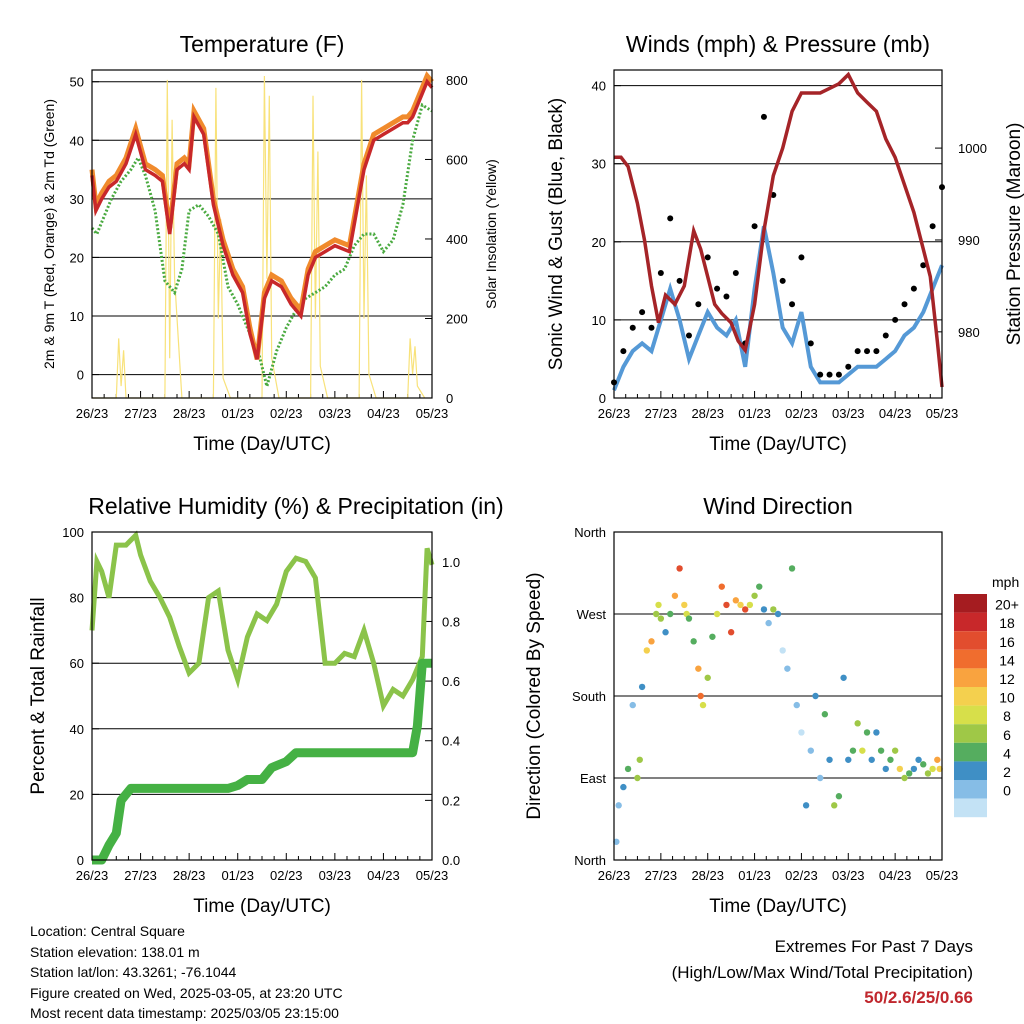  What do you see at coordinates (778, 506) in the screenshot?
I see `chart-title: Wind Direction` at bounding box center [778, 506].